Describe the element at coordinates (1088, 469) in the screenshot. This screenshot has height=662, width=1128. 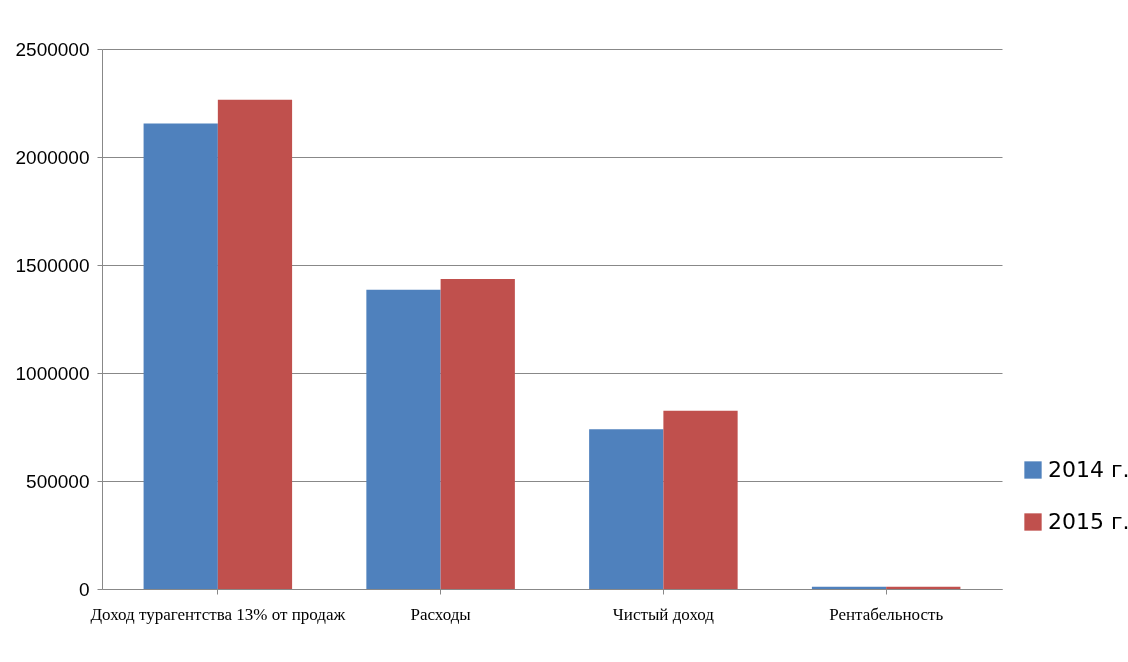
I see `legend-label: 2014 г.` at that location.